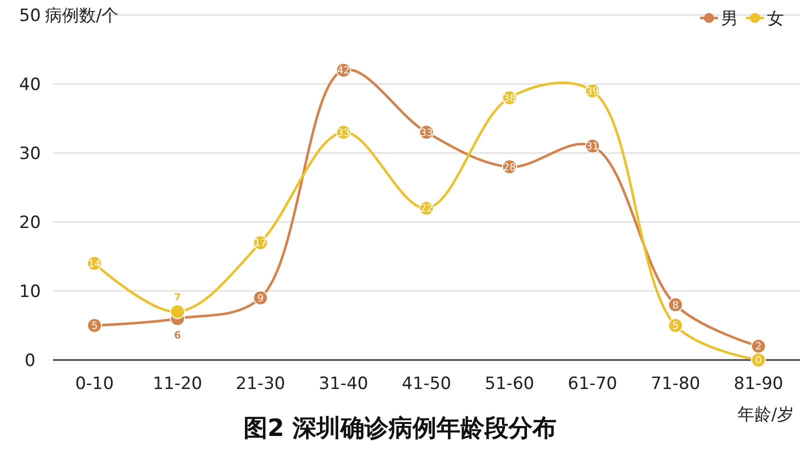 This screenshot has width=800, height=450. I want to click on x-tick-label: 41-50, so click(427, 384).